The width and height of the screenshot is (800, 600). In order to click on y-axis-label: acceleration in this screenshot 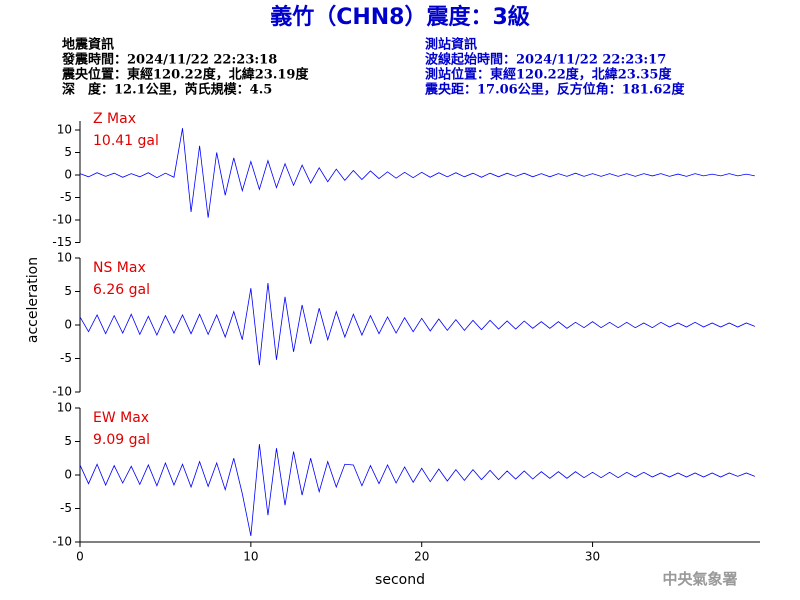, I will do `click(33, 300)`.